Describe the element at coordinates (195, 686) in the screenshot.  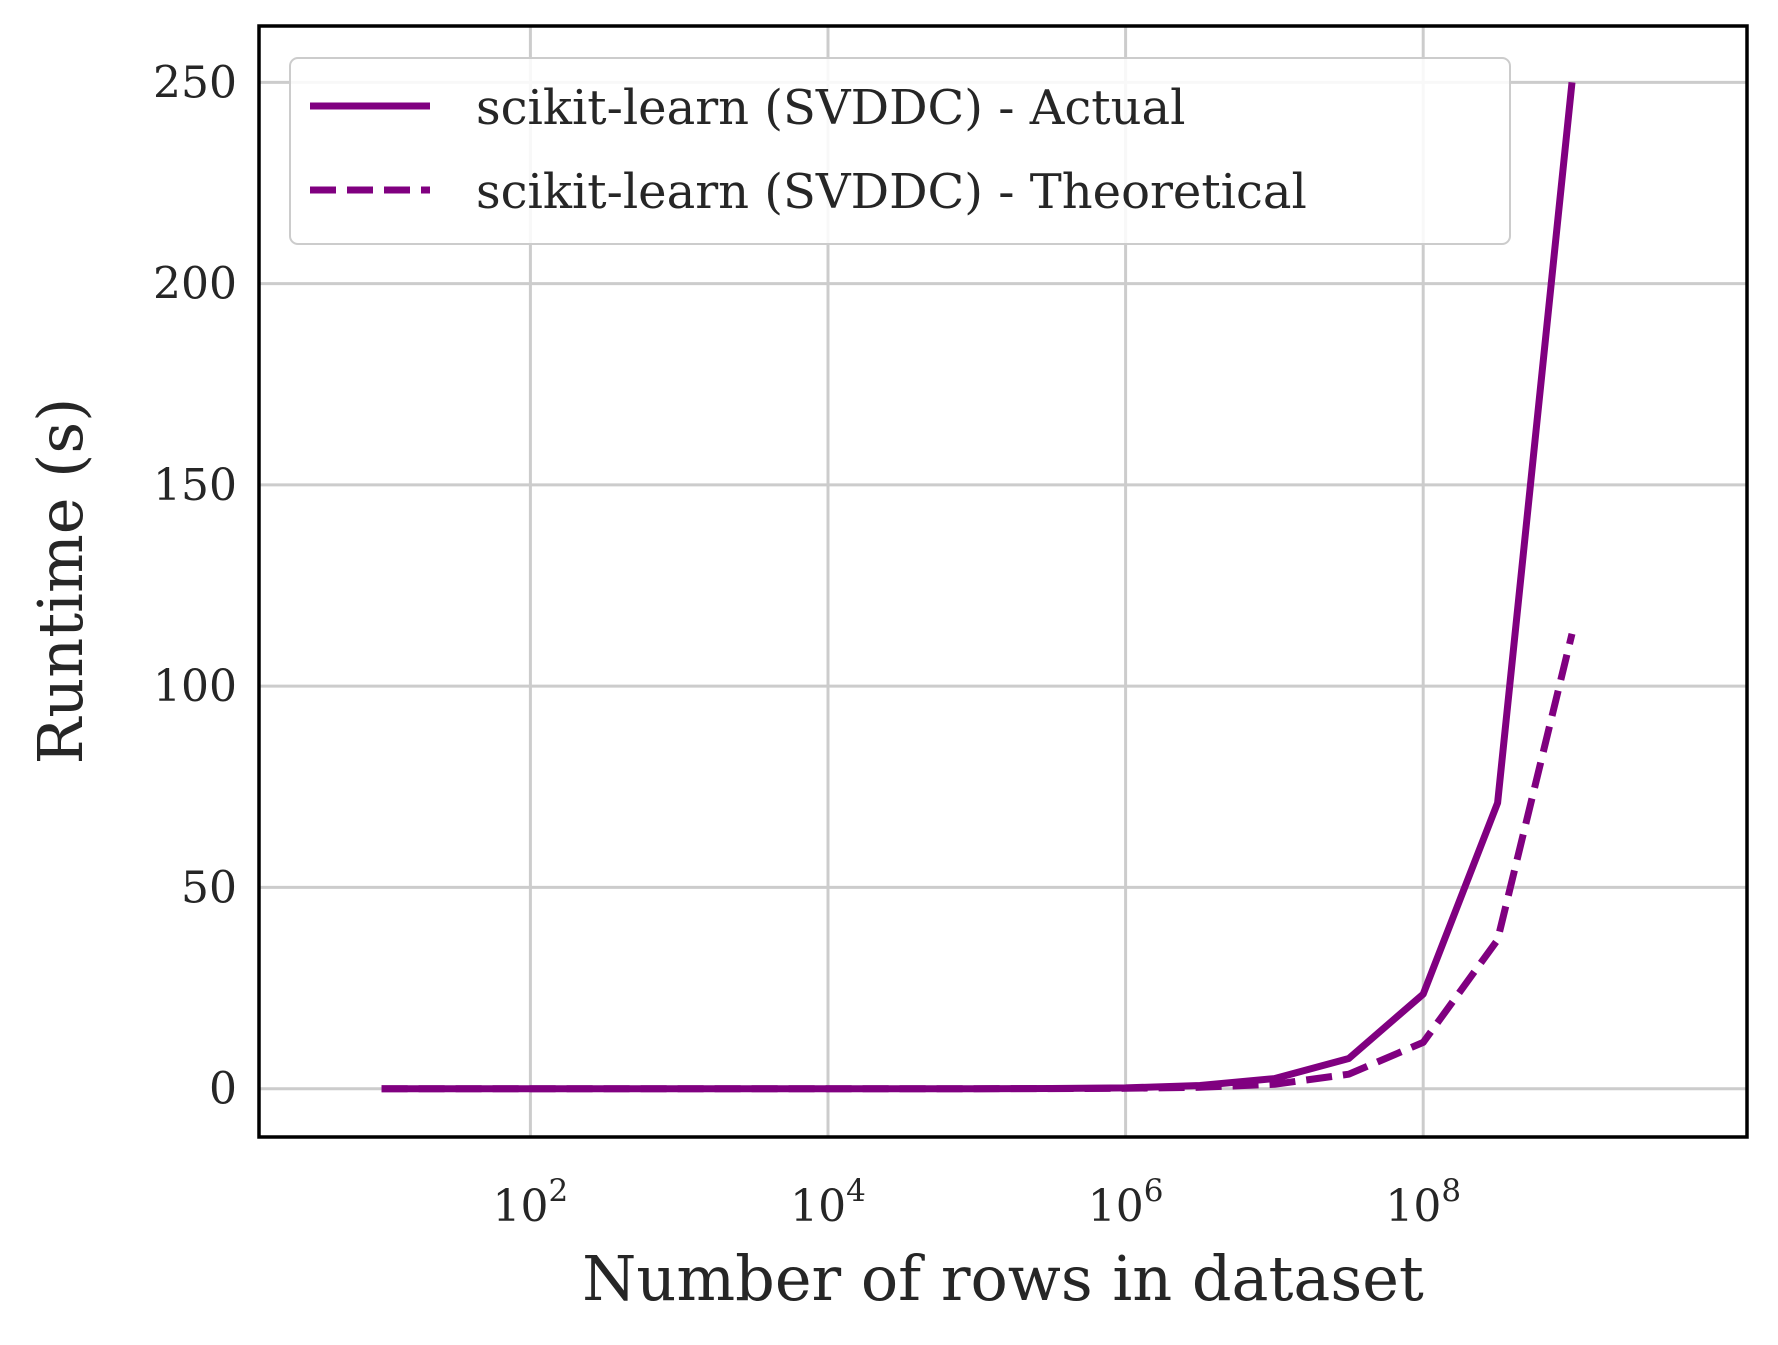
I see `y-tick-label: 100` at that location.